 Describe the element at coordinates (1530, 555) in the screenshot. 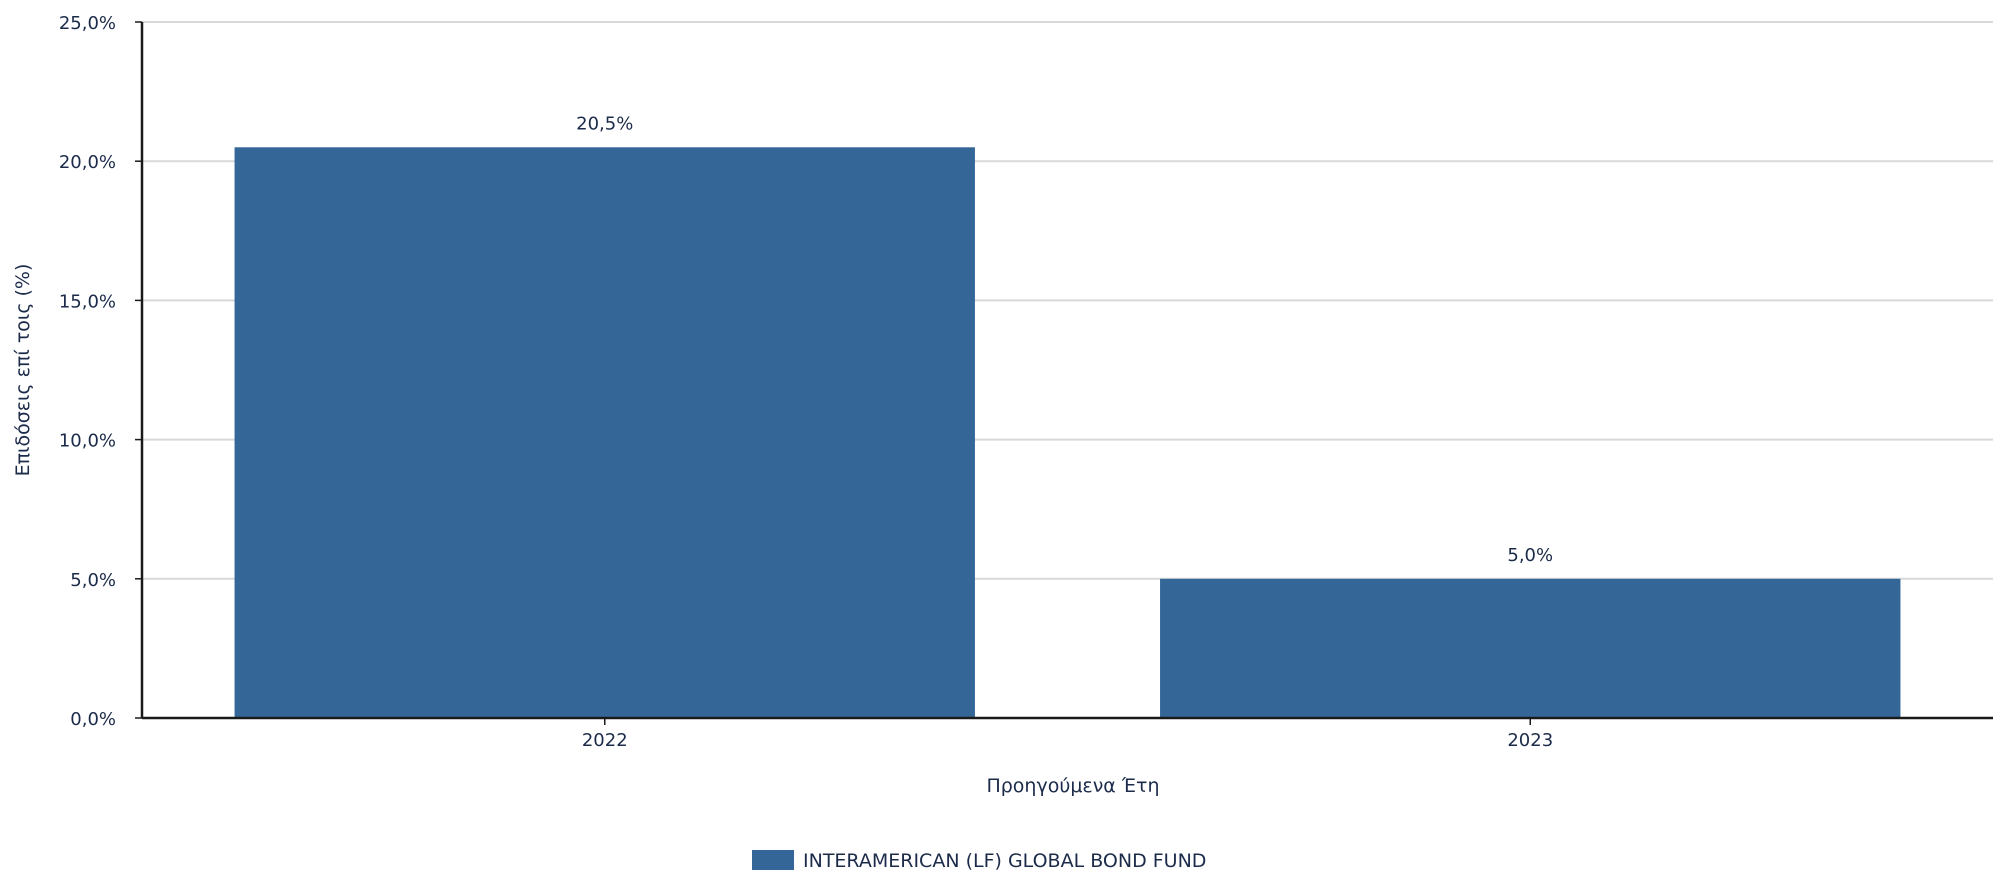

I see `data-label-2023: 5,0%` at that location.